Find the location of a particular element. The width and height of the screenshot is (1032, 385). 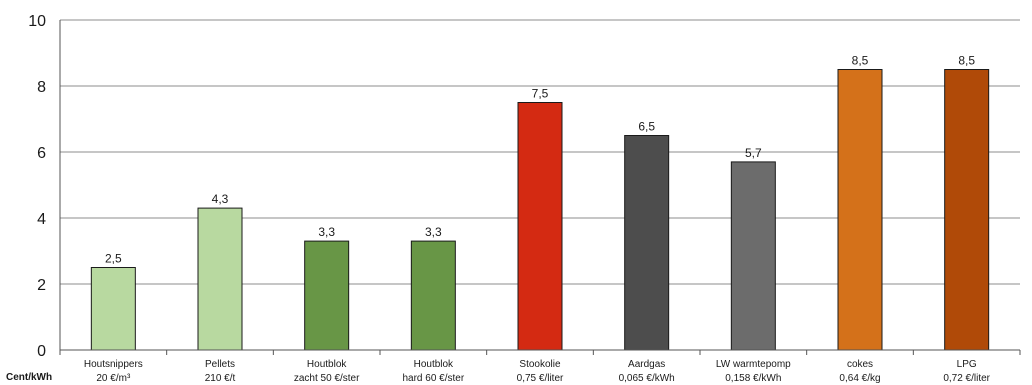

y-tick-label: 4 is located at coordinates (41, 219).